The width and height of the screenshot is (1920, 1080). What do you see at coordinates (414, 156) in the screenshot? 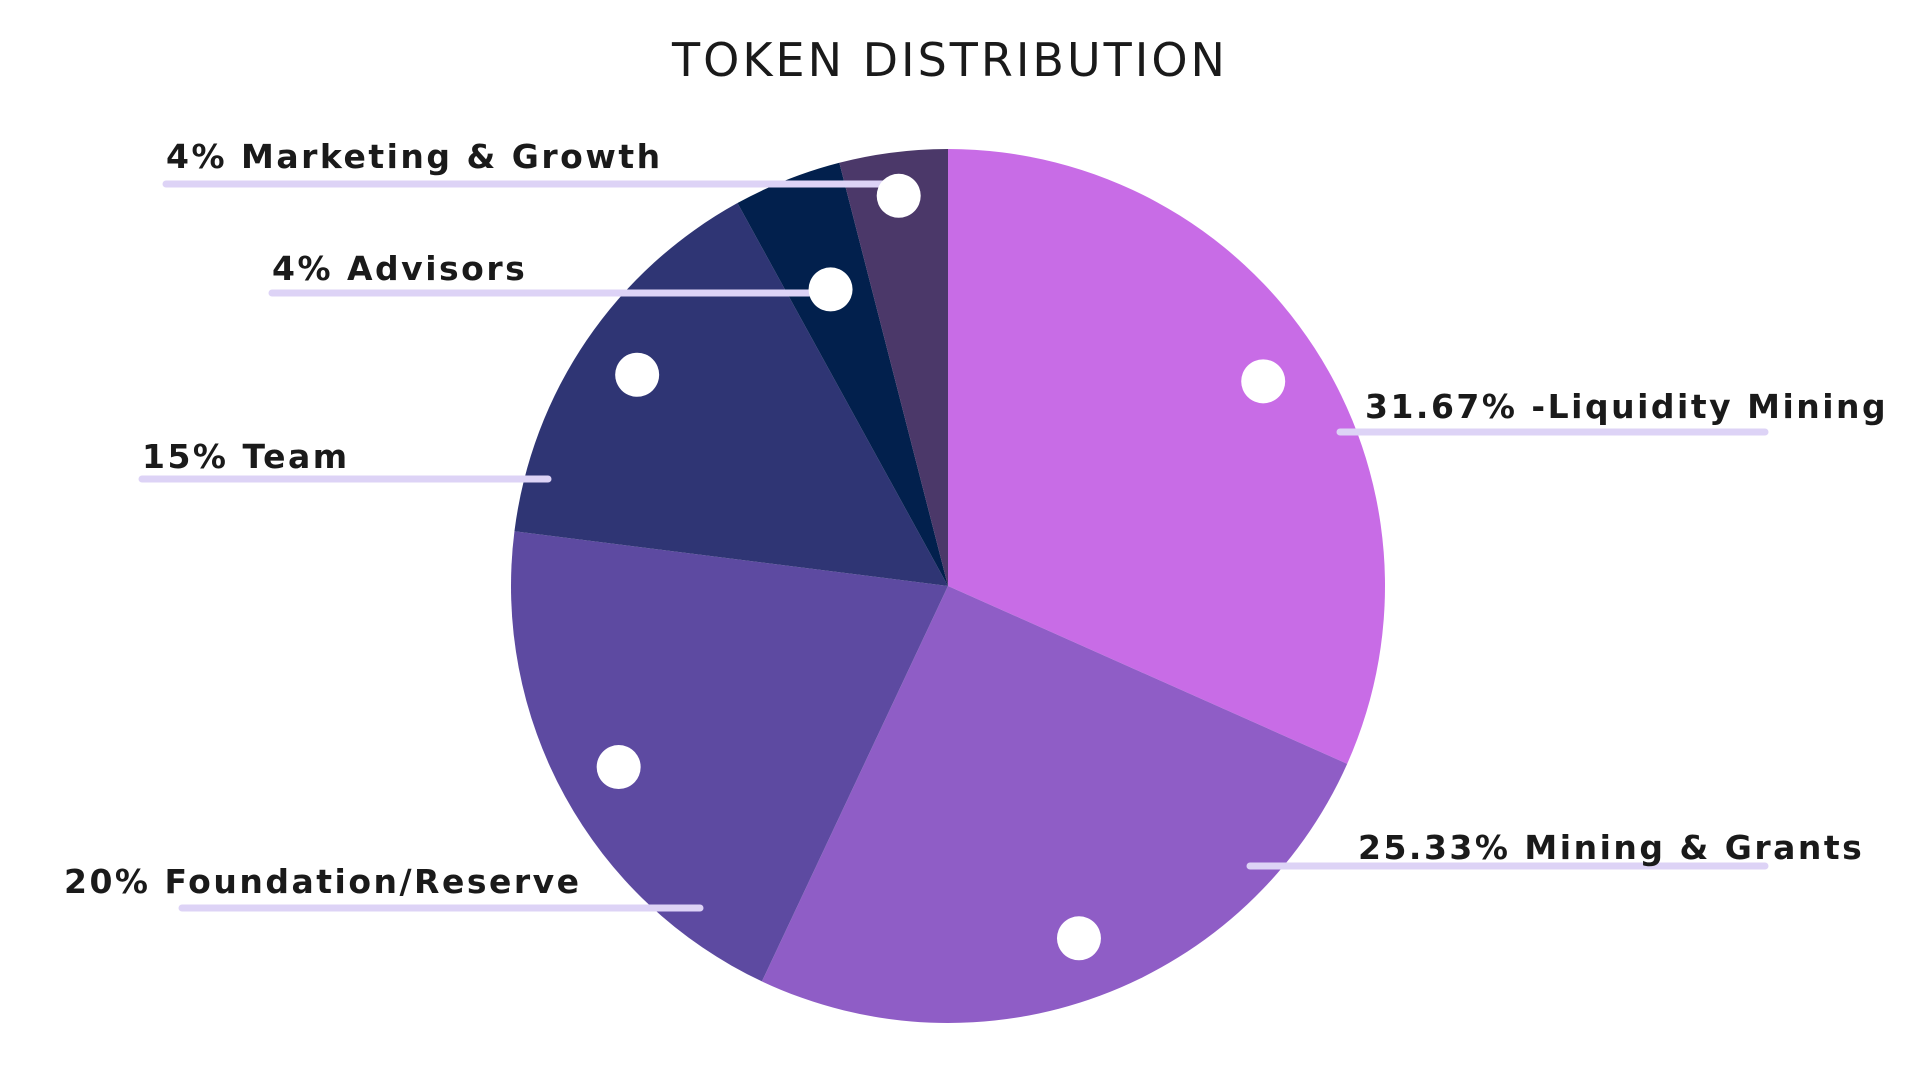
I see `slice-label-5: 4% Marketing & Growth` at bounding box center [414, 156].